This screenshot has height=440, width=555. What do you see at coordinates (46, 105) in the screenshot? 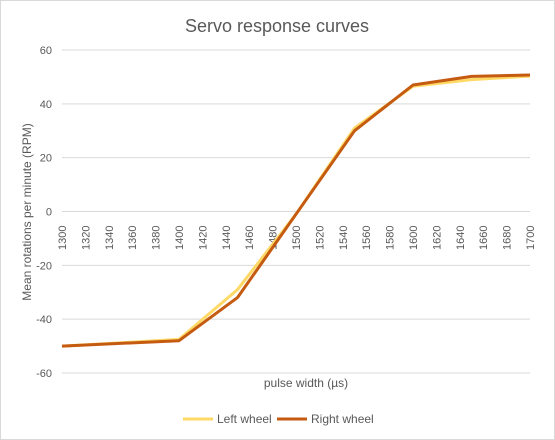
I see `y-tick-label: 40` at bounding box center [46, 105].